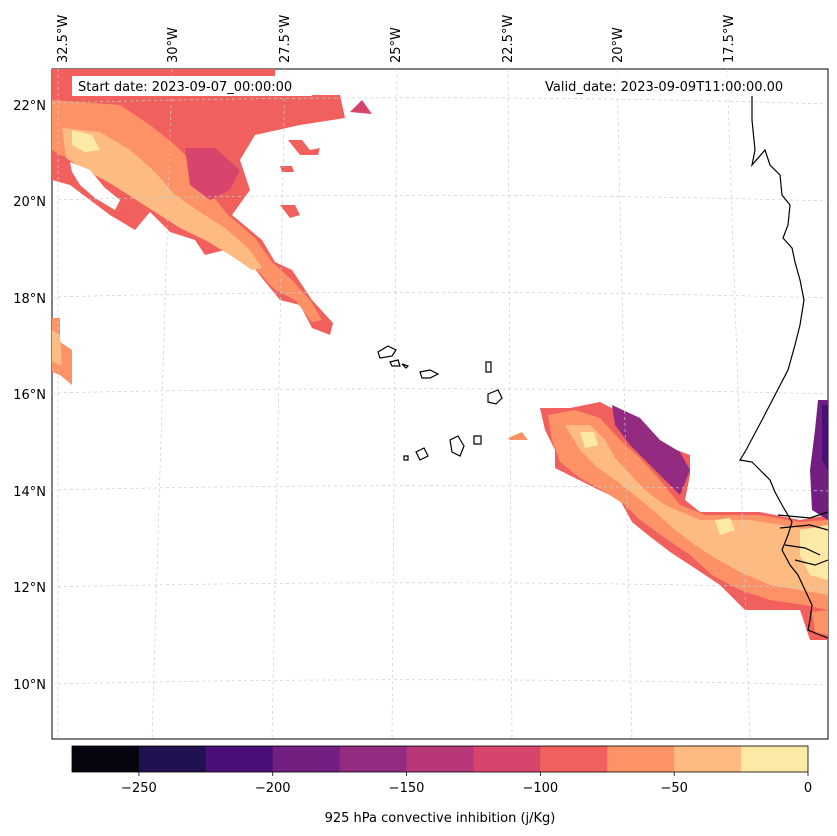 The width and height of the screenshot is (837, 836). I want to click on latitude-labels: 22°N 20°N 18°N 16°N 14°N 12°N 10°N, so click(29, 396).